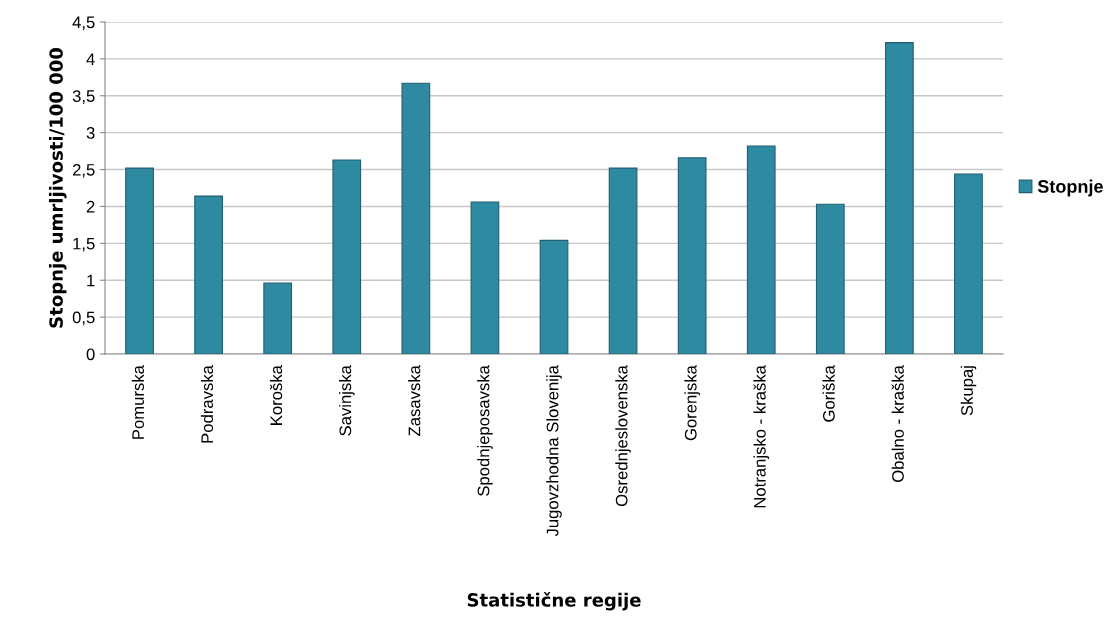 The width and height of the screenshot is (1116, 644). What do you see at coordinates (83, 170) in the screenshot?
I see `y-tick-label: 2,5` at bounding box center [83, 170].